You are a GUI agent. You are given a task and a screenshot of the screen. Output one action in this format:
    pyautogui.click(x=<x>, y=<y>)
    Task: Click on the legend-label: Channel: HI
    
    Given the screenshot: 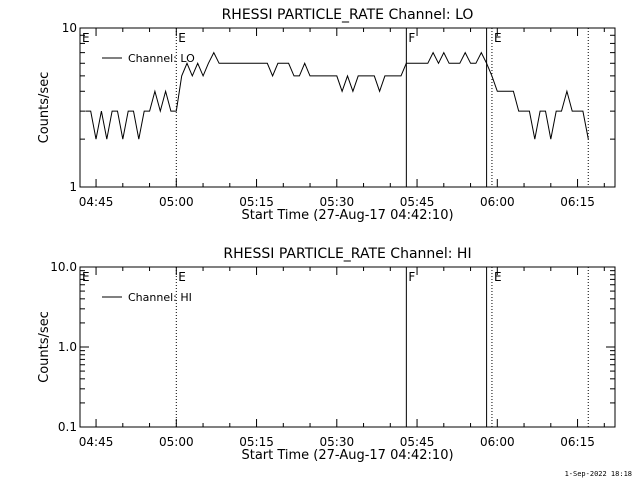 What is the action you would take?
    pyautogui.click(x=160, y=297)
    